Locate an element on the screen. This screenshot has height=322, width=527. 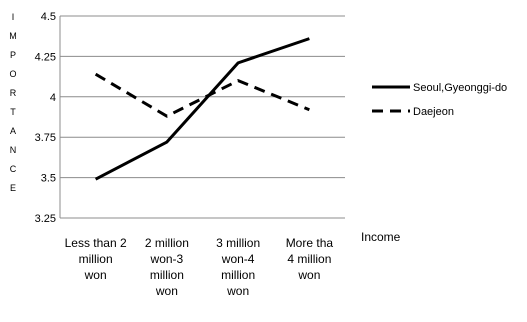
y-tick-label: 4.25 is located at coordinates (45, 57).